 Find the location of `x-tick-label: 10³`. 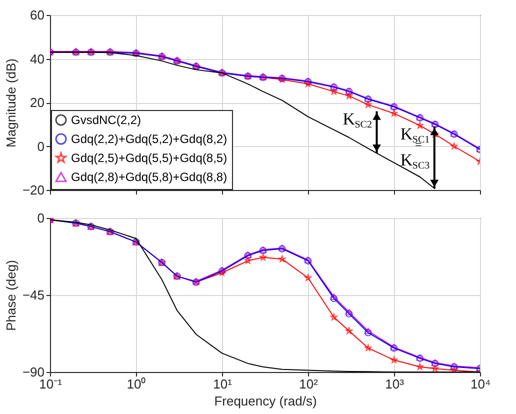

x-tick-label: 10³ is located at coordinates (395, 384).